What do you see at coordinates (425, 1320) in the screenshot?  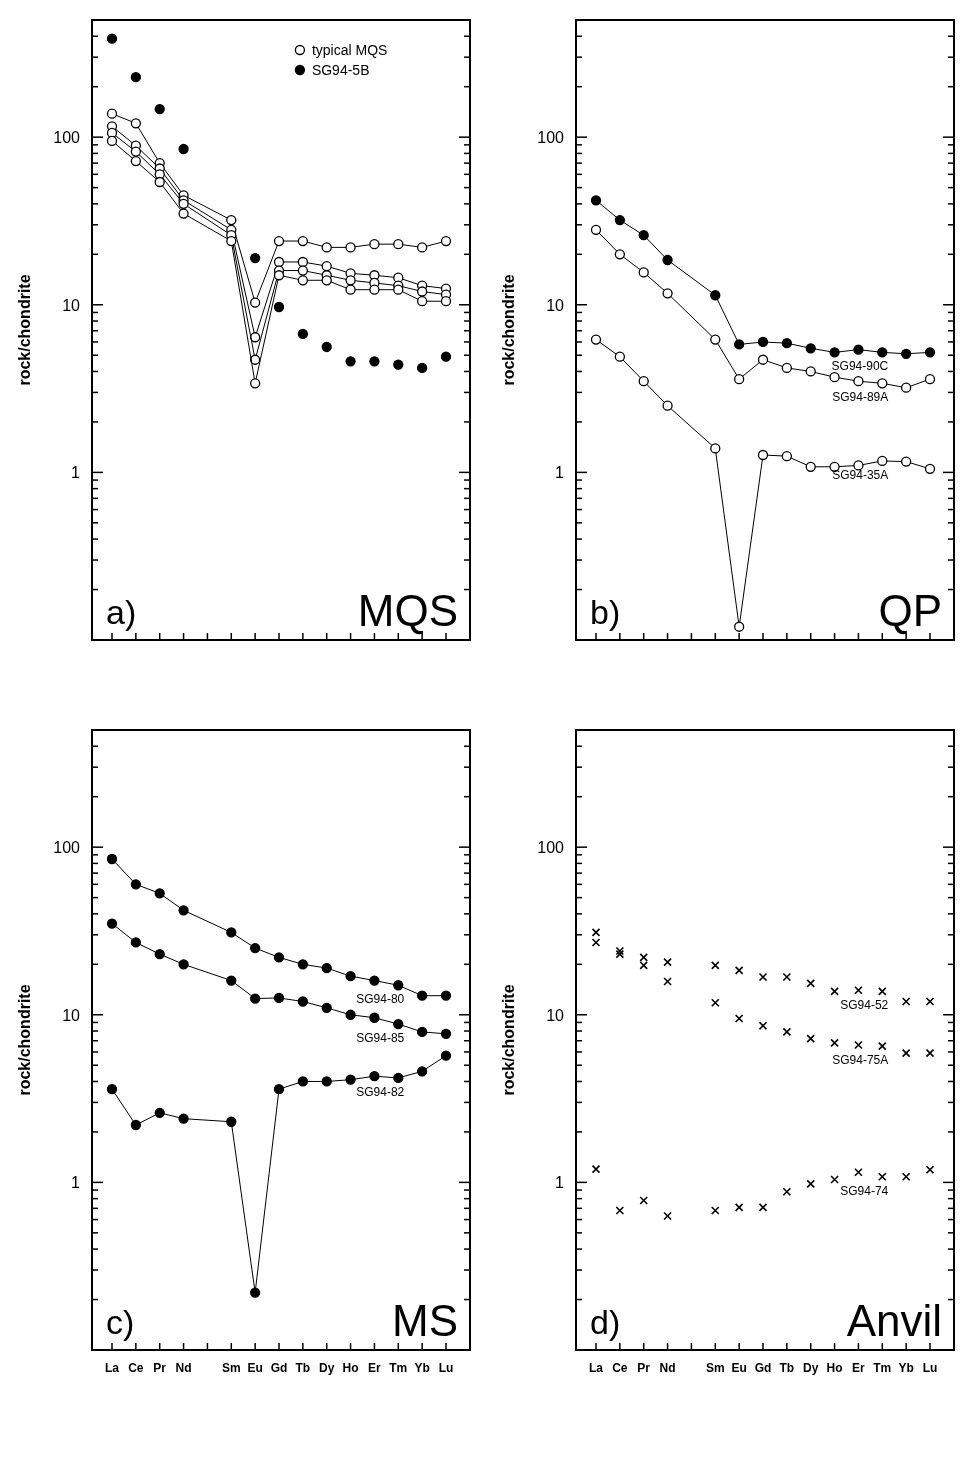 I see `annotation: MS` at bounding box center [425, 1320].